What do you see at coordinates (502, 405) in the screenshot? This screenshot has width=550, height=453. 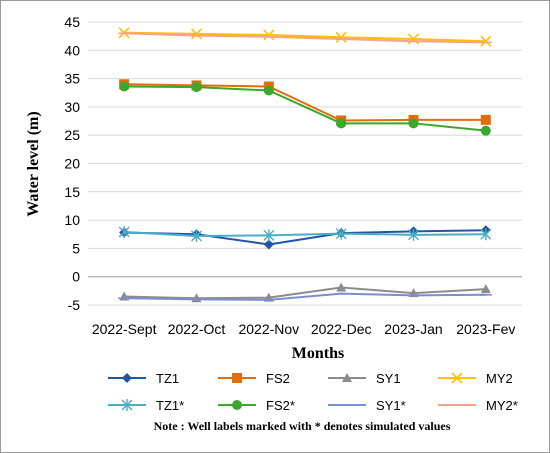 I see `legend-label: MY2*` at bounding box center [502, 405].